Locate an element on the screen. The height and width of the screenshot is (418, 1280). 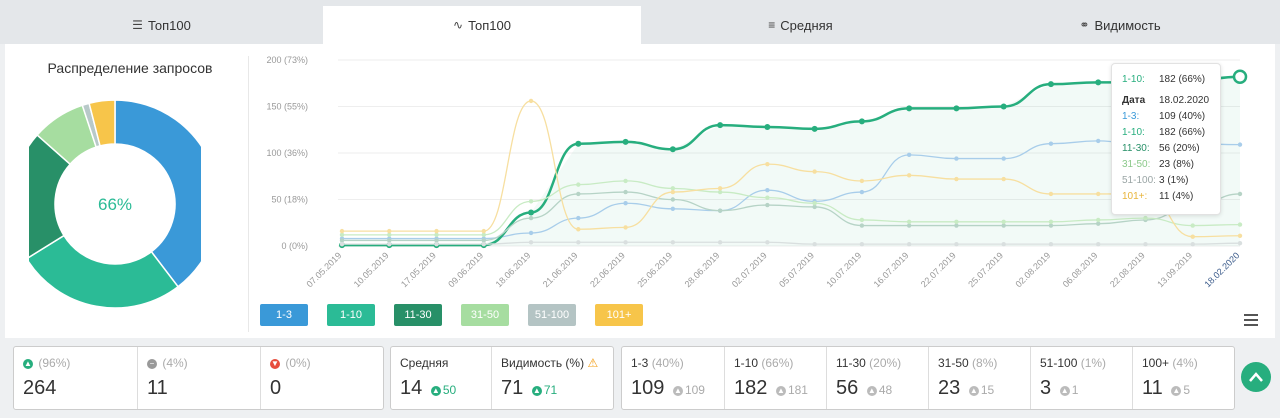
legend-item-101+: 101+ is located at coordinates (619, 315).